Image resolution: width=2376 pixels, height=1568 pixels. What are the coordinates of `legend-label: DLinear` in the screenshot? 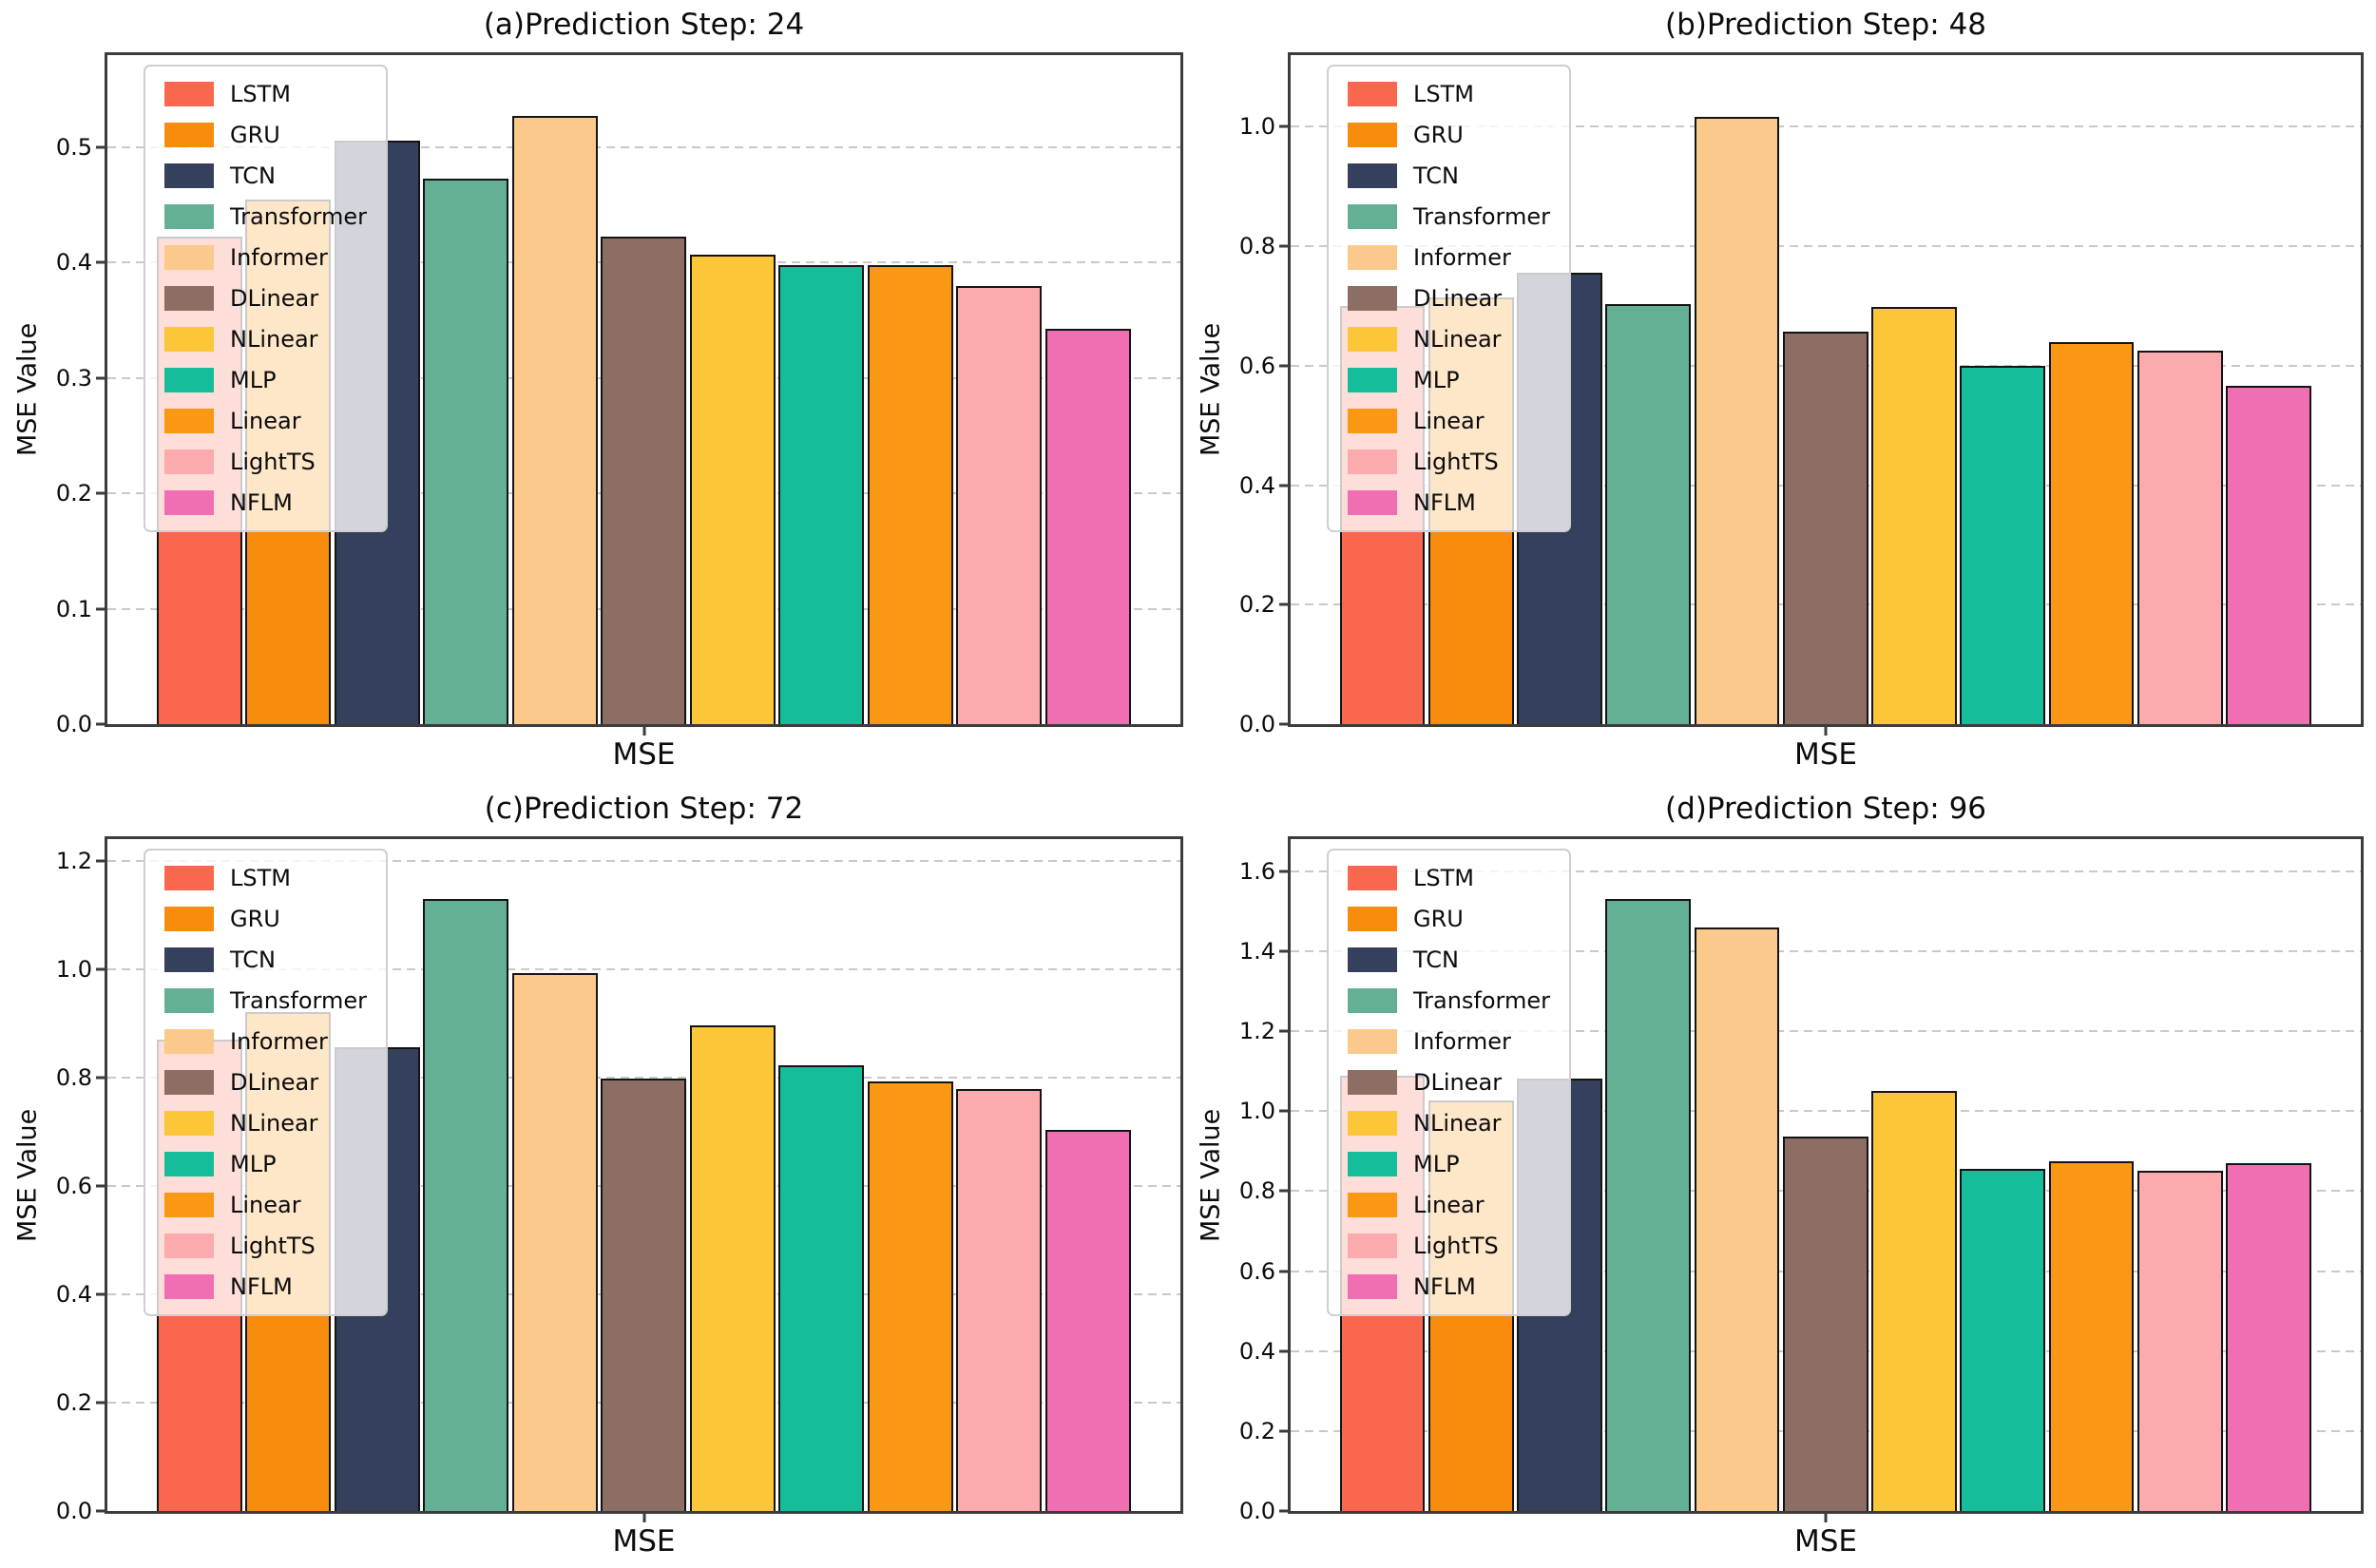 It's located at (1458, 1083).